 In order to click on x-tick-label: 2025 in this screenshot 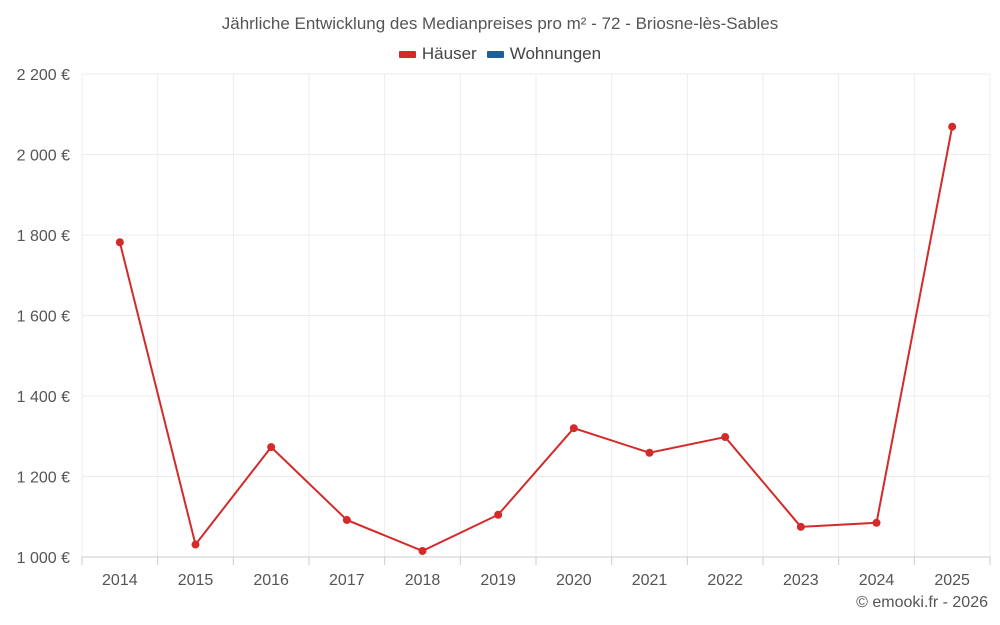, I will do `click(952, 580)`.